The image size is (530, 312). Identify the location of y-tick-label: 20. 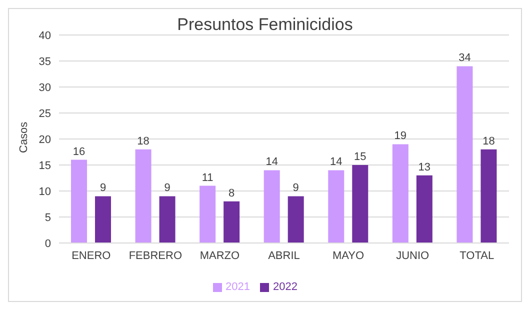
(44, 140).